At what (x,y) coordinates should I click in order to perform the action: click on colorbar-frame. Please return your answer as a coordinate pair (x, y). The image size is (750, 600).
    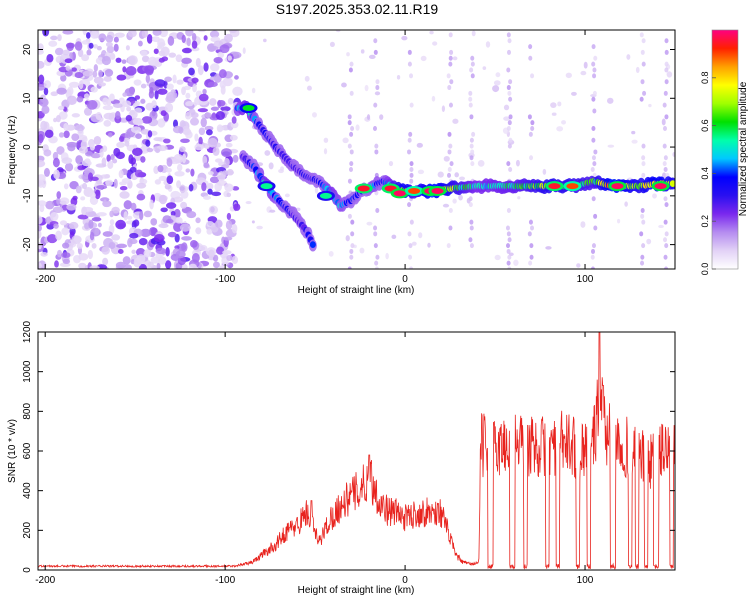
    Looking at the image, I should click on (725, 149).